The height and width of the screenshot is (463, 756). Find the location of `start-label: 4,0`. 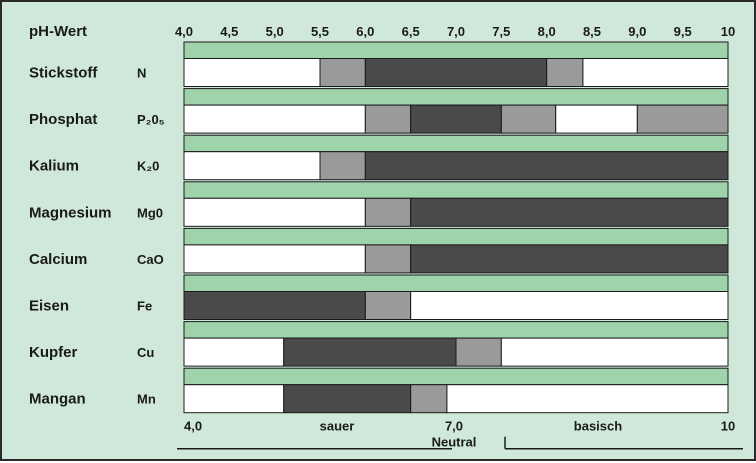

start-label: 4,0 is located at coordinates (193, 426).